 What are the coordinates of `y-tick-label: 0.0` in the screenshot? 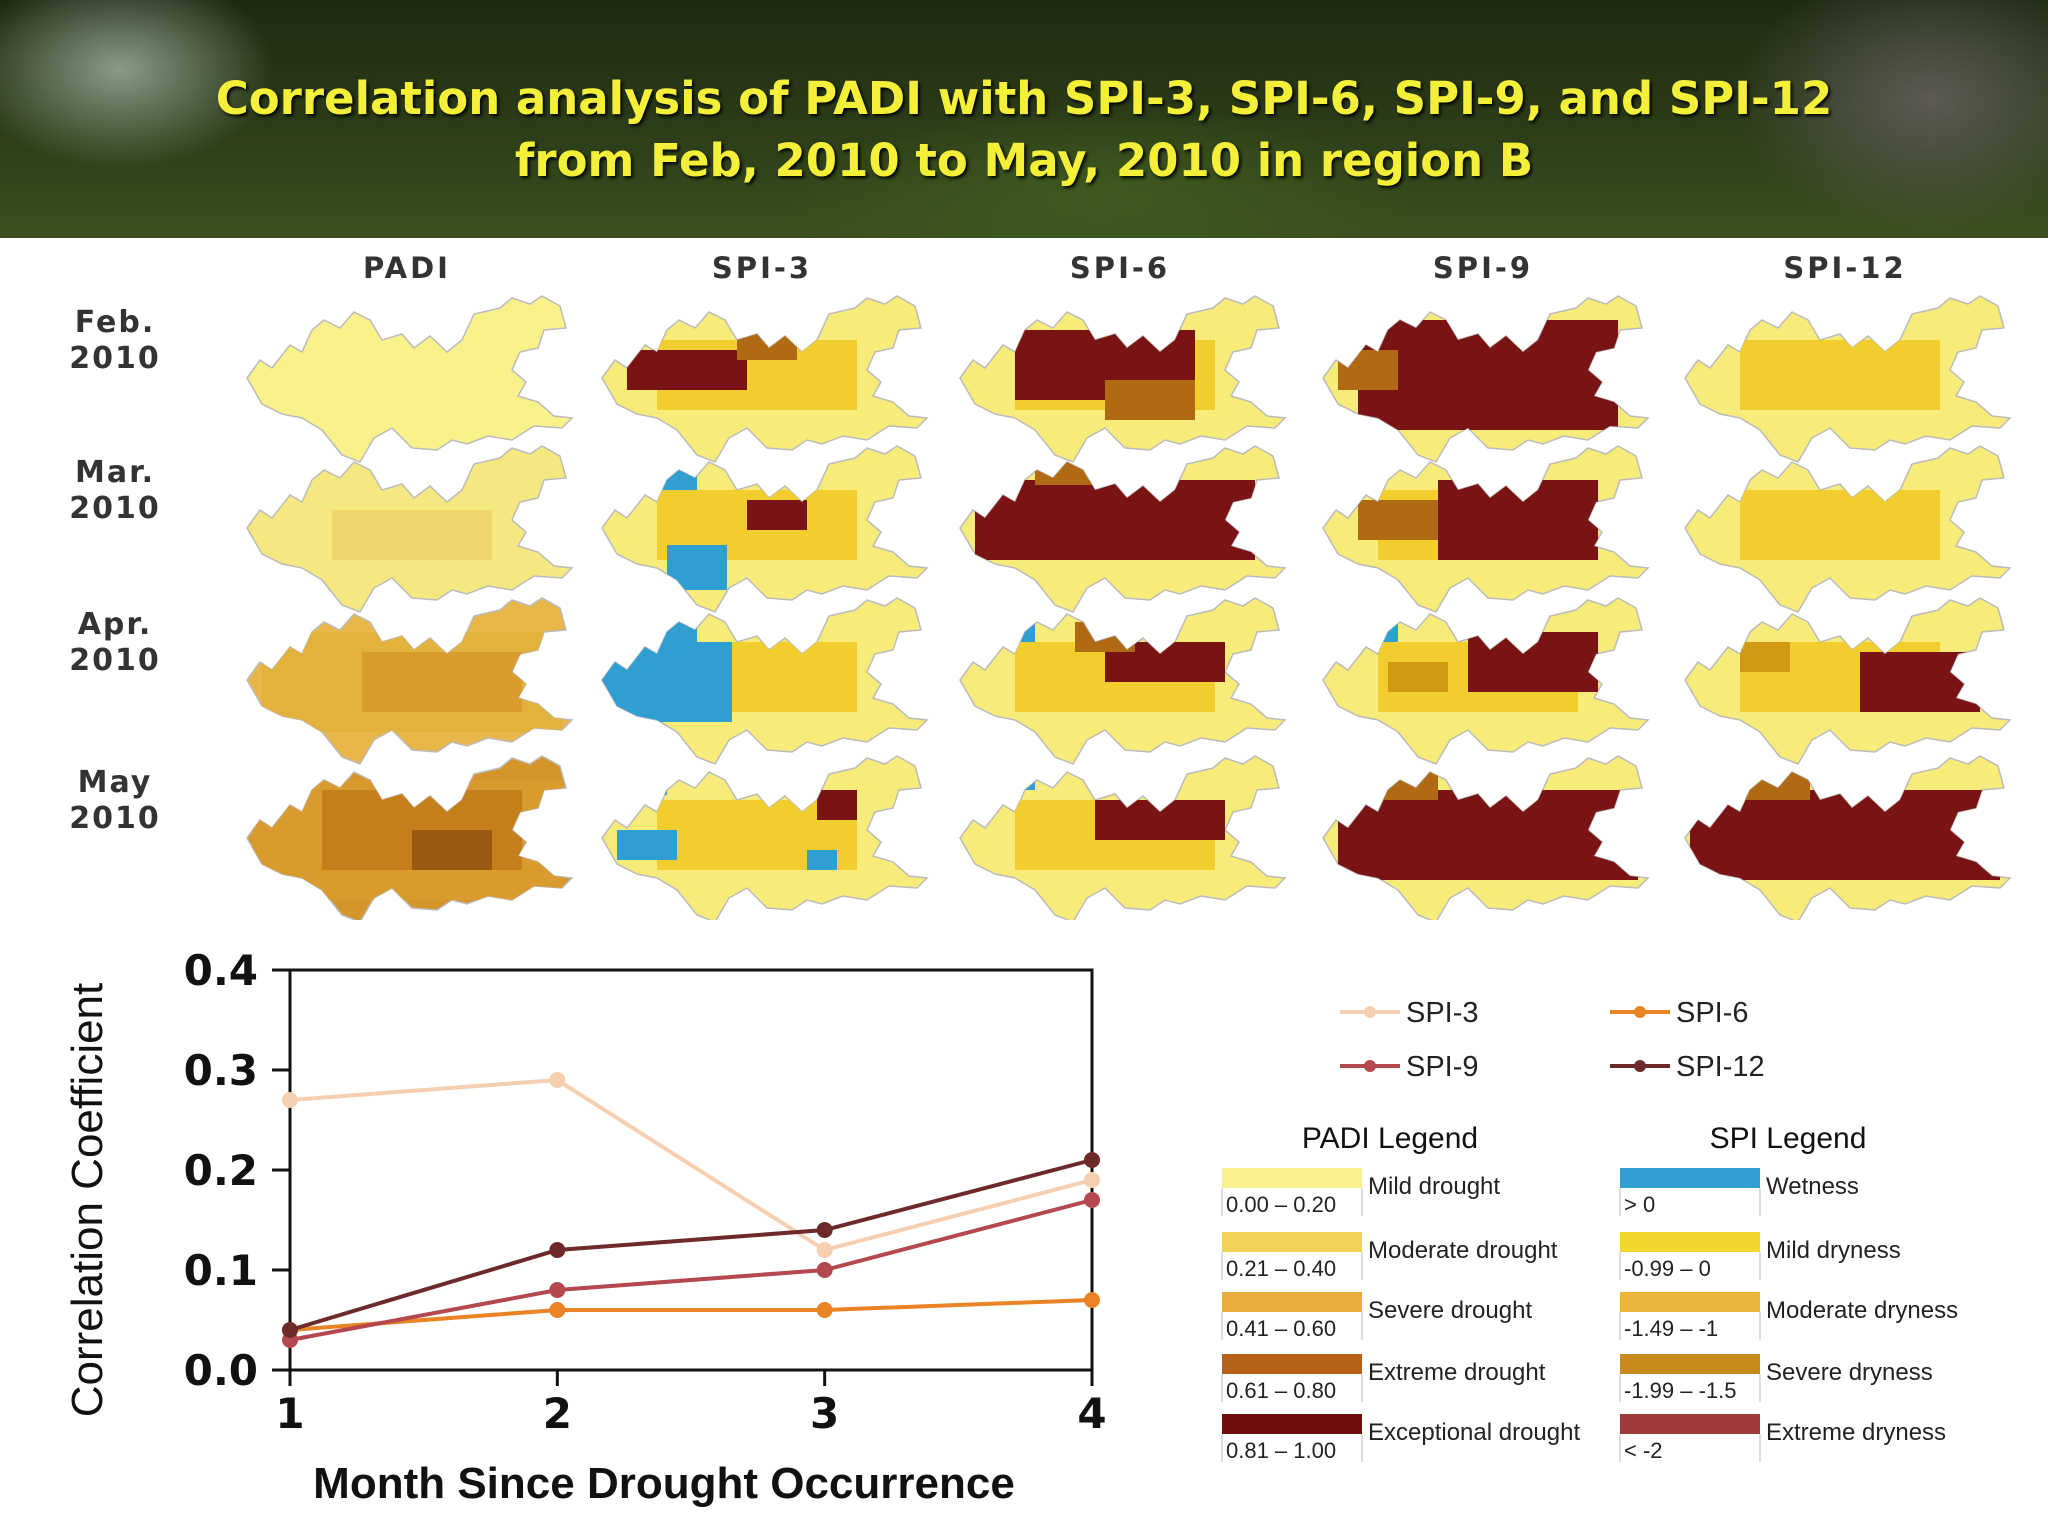 It's located at (221, 1370).